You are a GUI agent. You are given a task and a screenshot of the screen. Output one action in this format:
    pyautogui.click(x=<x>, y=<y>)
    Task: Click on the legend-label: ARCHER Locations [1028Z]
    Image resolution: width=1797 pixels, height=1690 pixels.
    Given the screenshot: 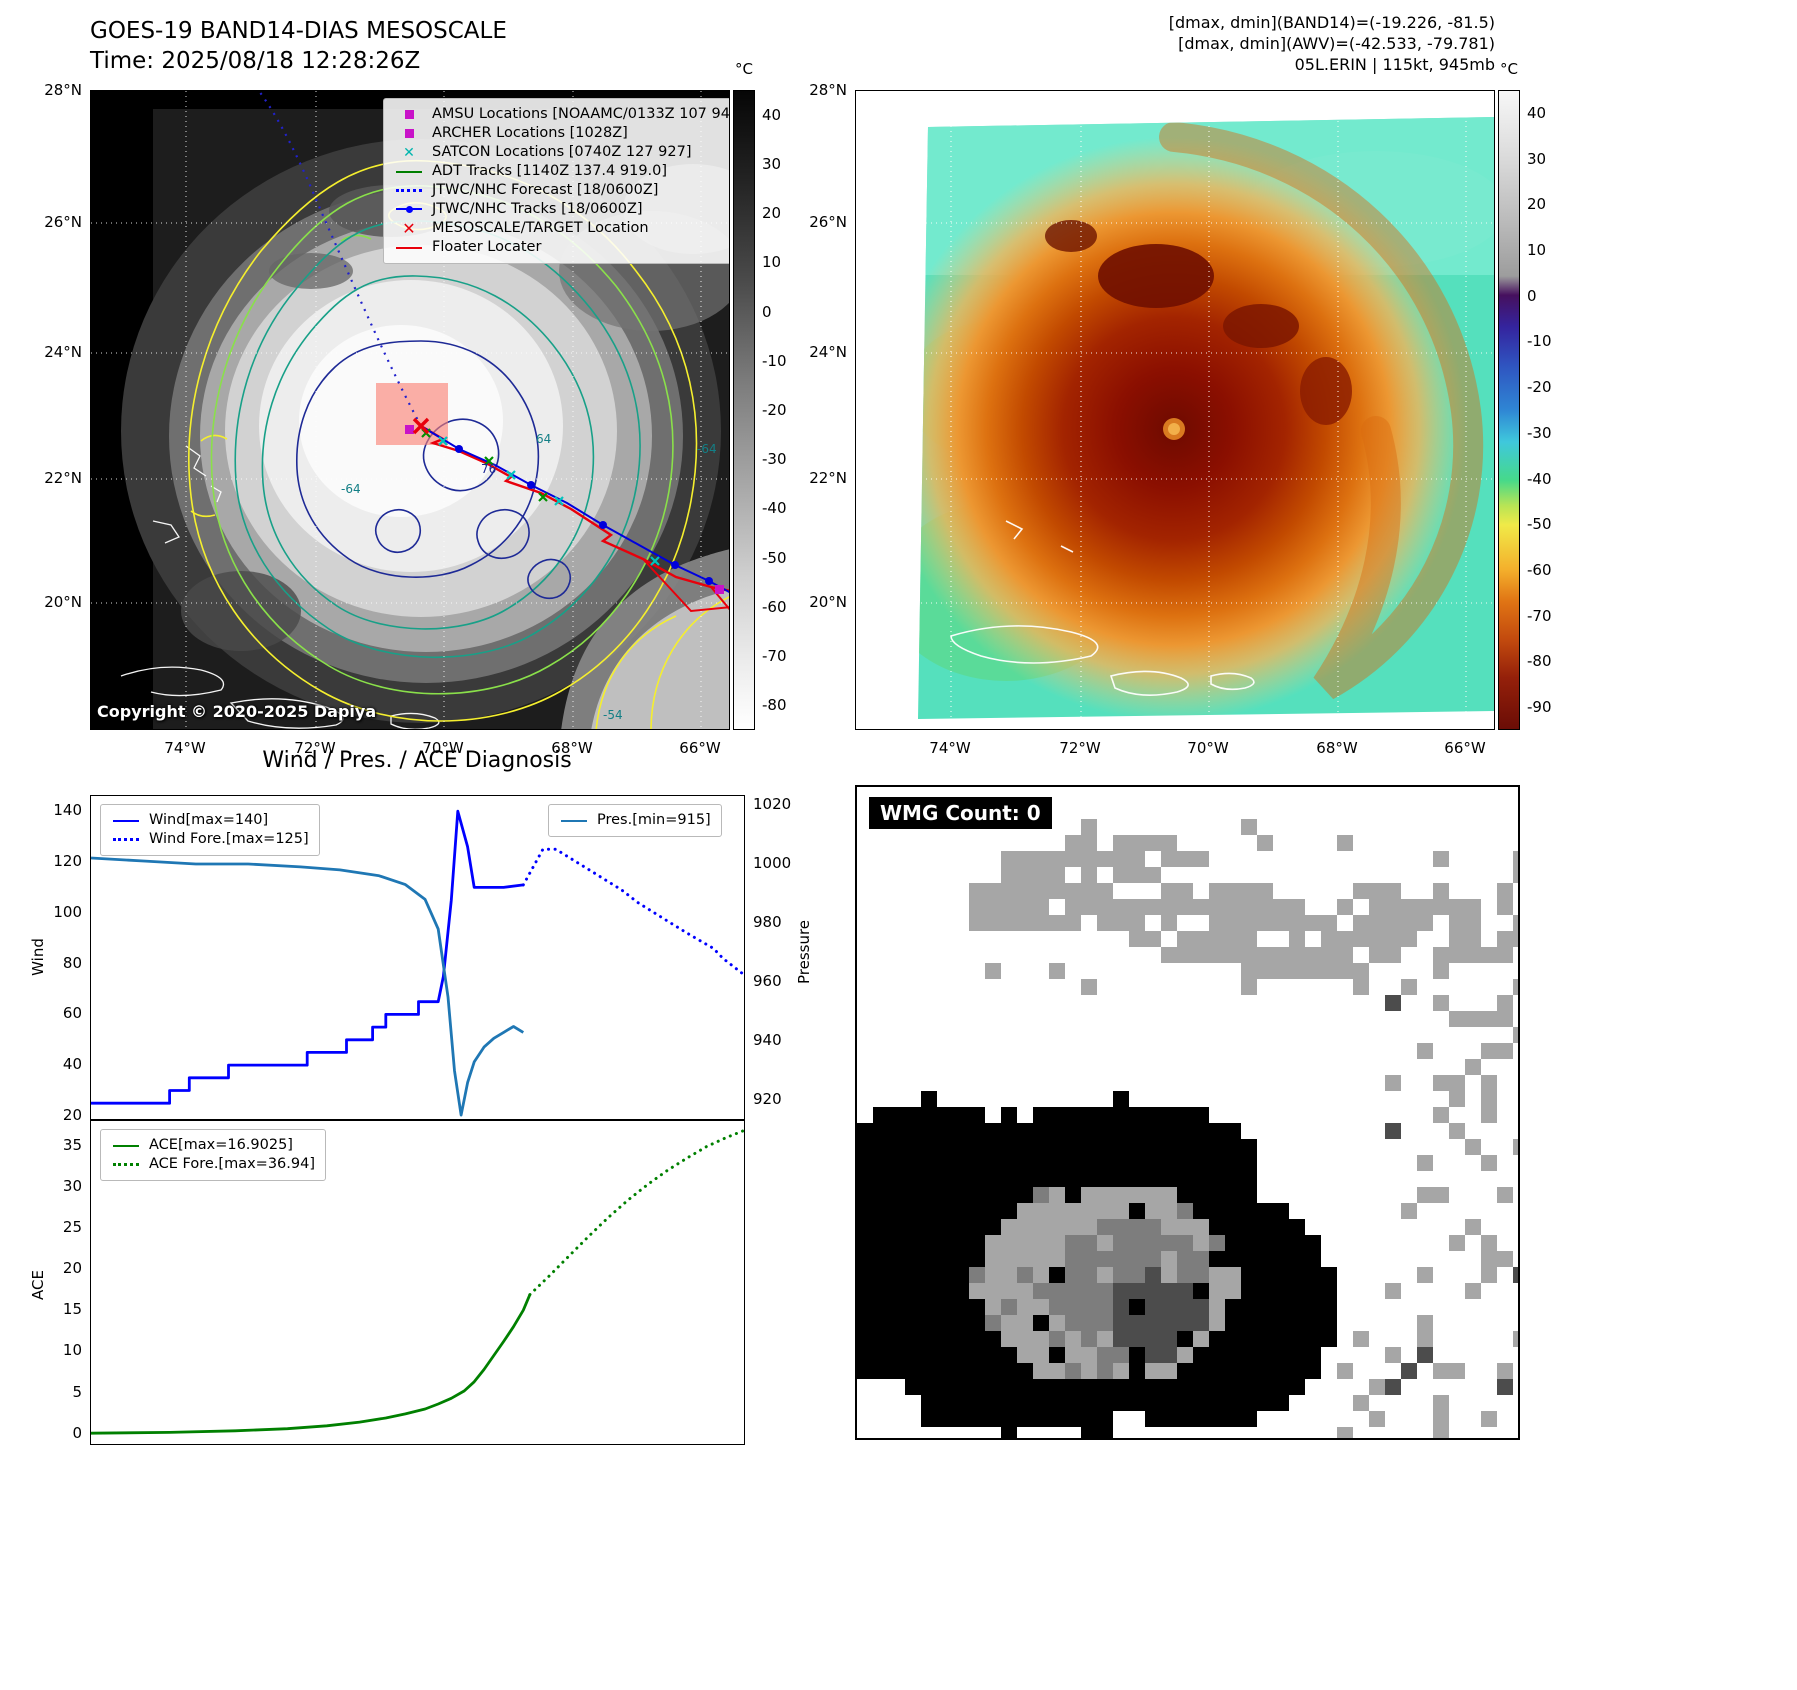 What is the action you would take?
    pyautogui.click(x=530, y=133)
    